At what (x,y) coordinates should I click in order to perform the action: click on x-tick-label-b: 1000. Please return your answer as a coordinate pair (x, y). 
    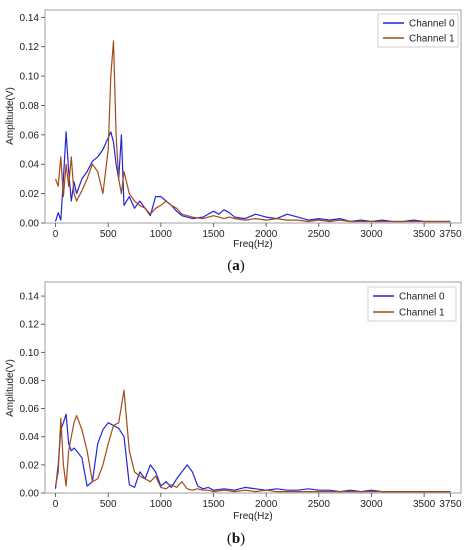
    Looking at the image, I should click on (161, 504).